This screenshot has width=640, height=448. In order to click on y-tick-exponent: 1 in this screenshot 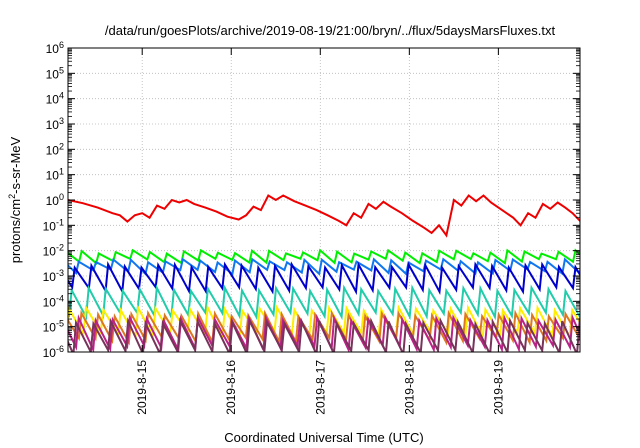, I will do `click(61, 172)`.